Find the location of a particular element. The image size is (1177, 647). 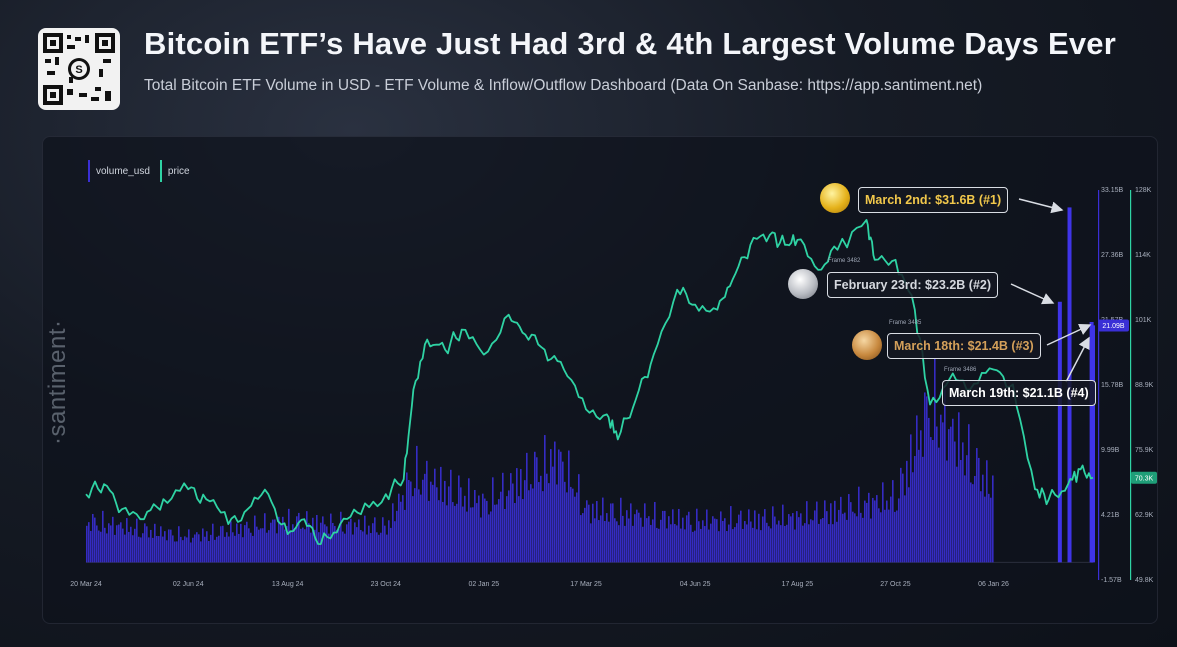

callout-arrow is located at coordinates (1032, 294).